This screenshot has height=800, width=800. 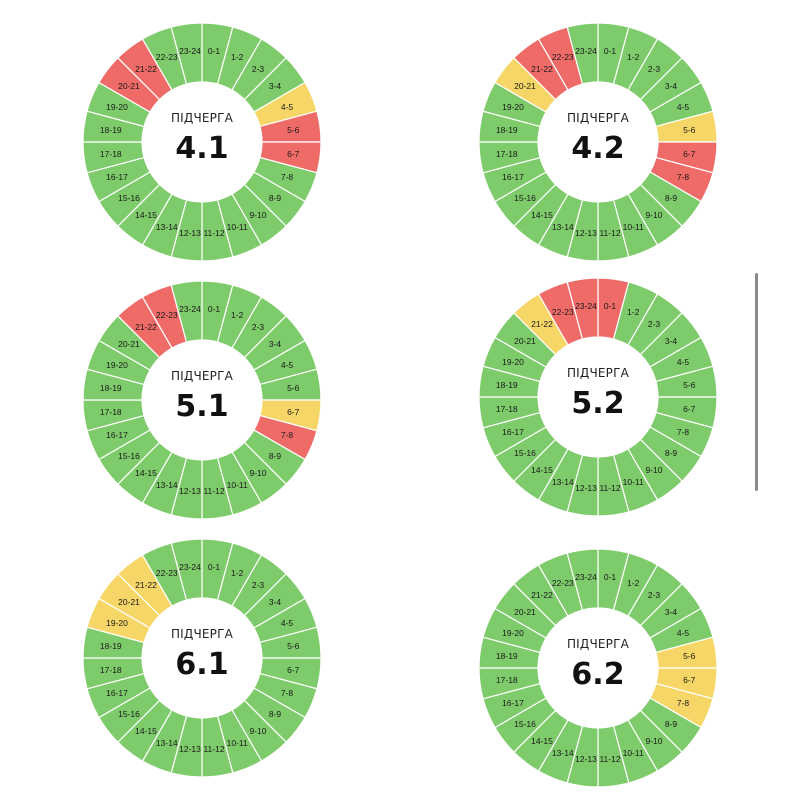 I want to click on scrollbar, so click(x=756, y=382).